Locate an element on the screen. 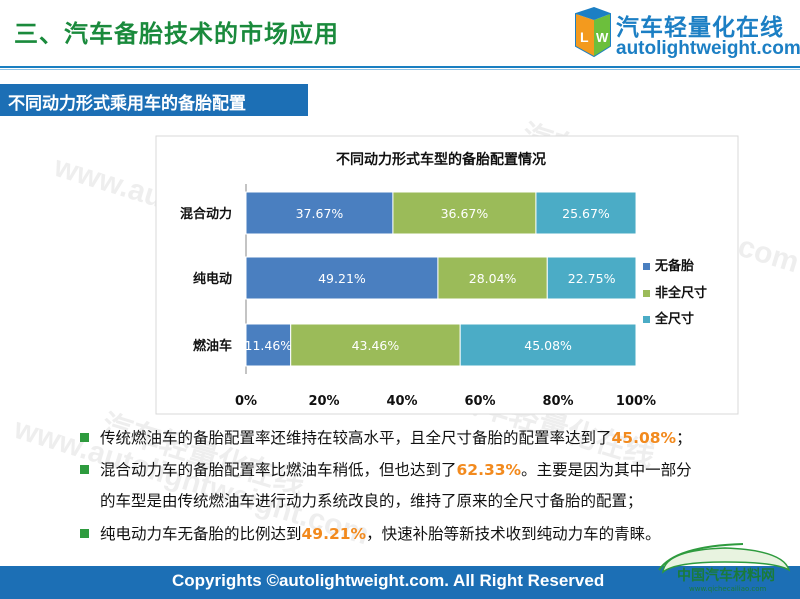 Image resolution: width=800 pixels, height=599 pixels. section-label: 不同动力形式乘用车的备胎配置 is located at coordinates (127, 104).